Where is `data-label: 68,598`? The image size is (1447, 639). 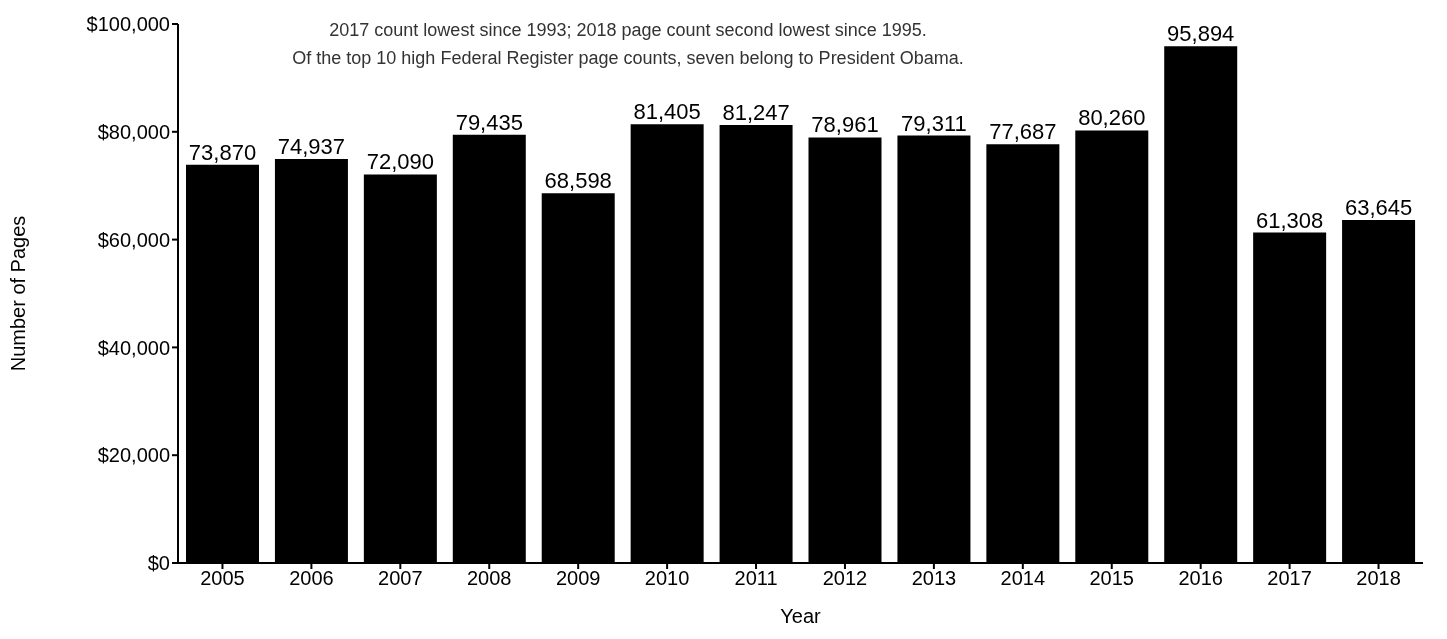
data-label: 68,598 is located at coordinates (578, 181).